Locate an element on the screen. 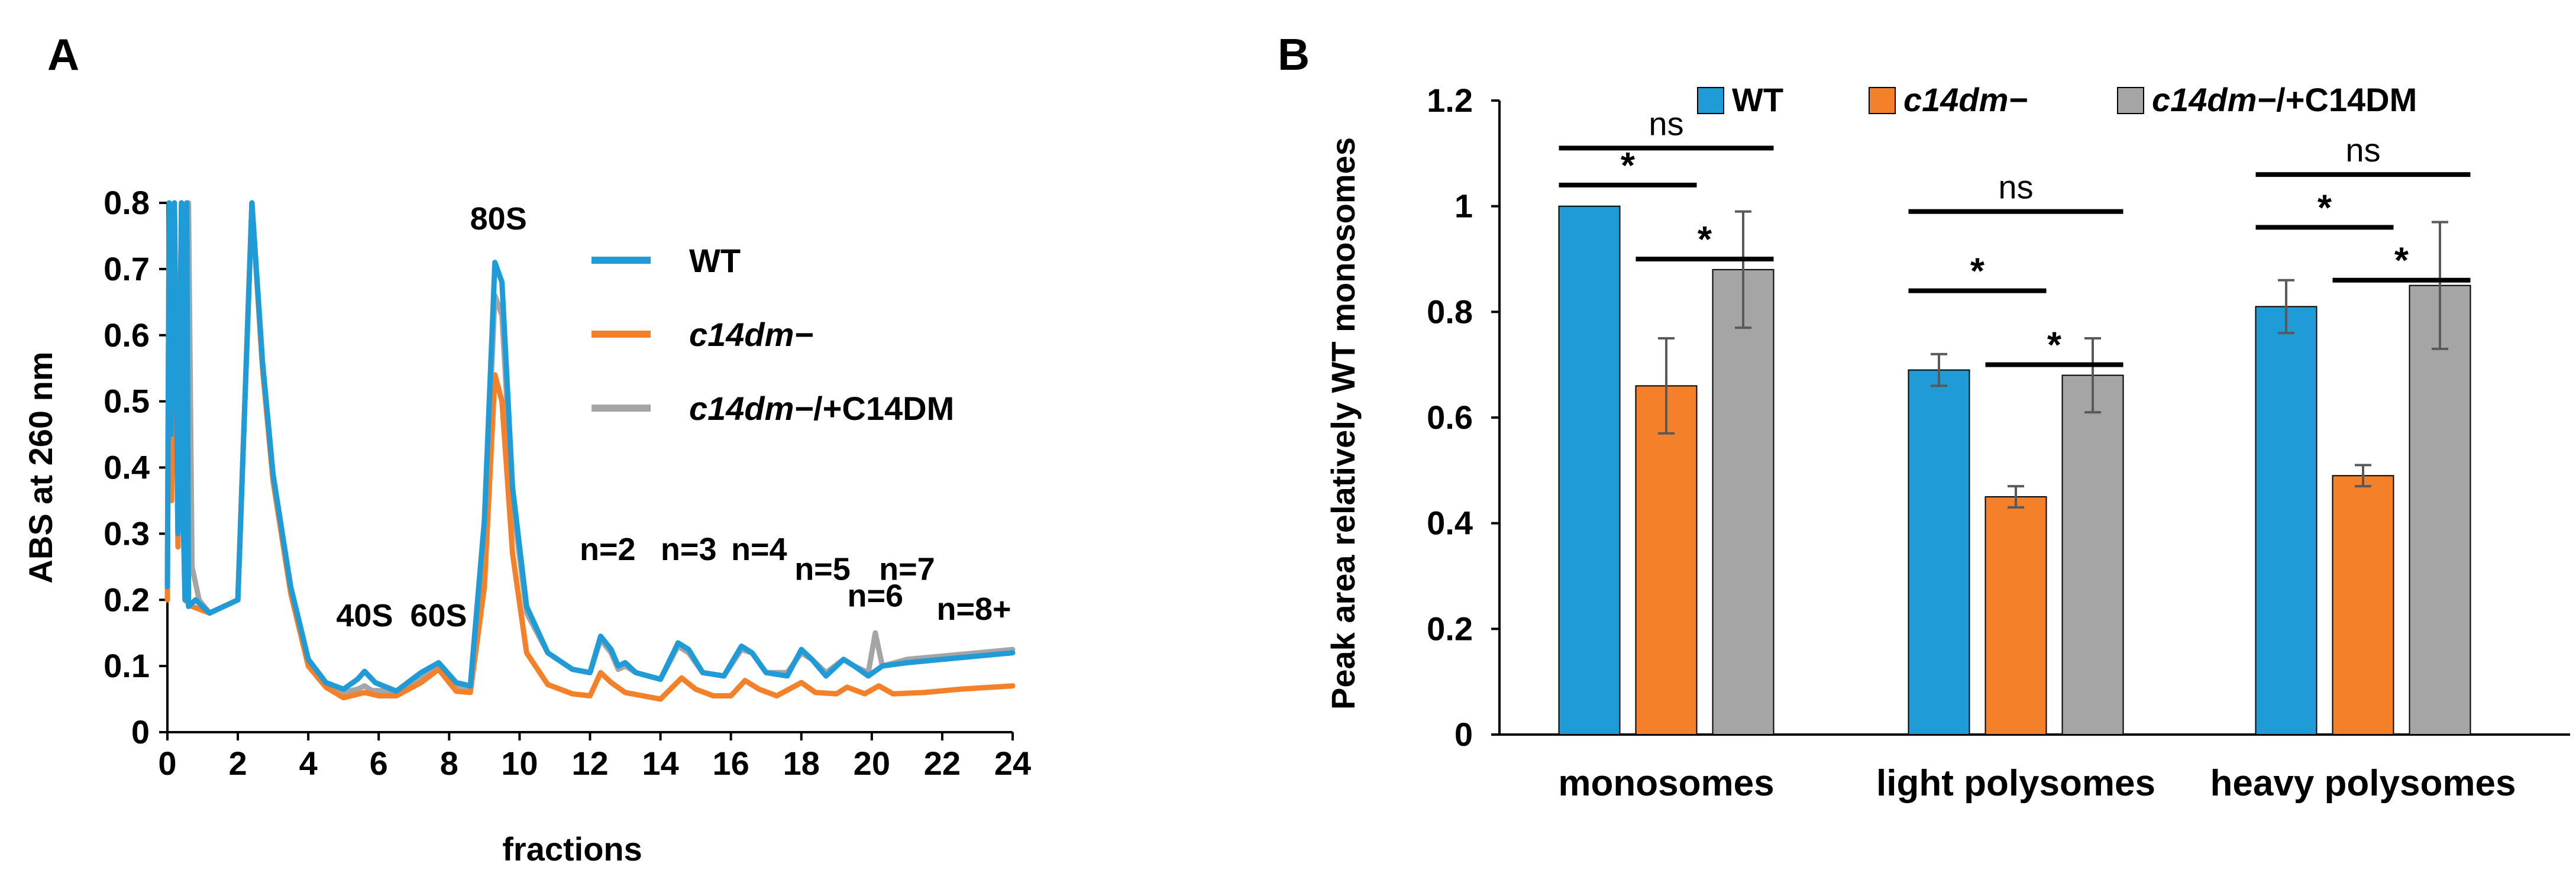 This screenshot has width=2576, height=883. x-tick-label: 16 is located at coordinates (731, 763).